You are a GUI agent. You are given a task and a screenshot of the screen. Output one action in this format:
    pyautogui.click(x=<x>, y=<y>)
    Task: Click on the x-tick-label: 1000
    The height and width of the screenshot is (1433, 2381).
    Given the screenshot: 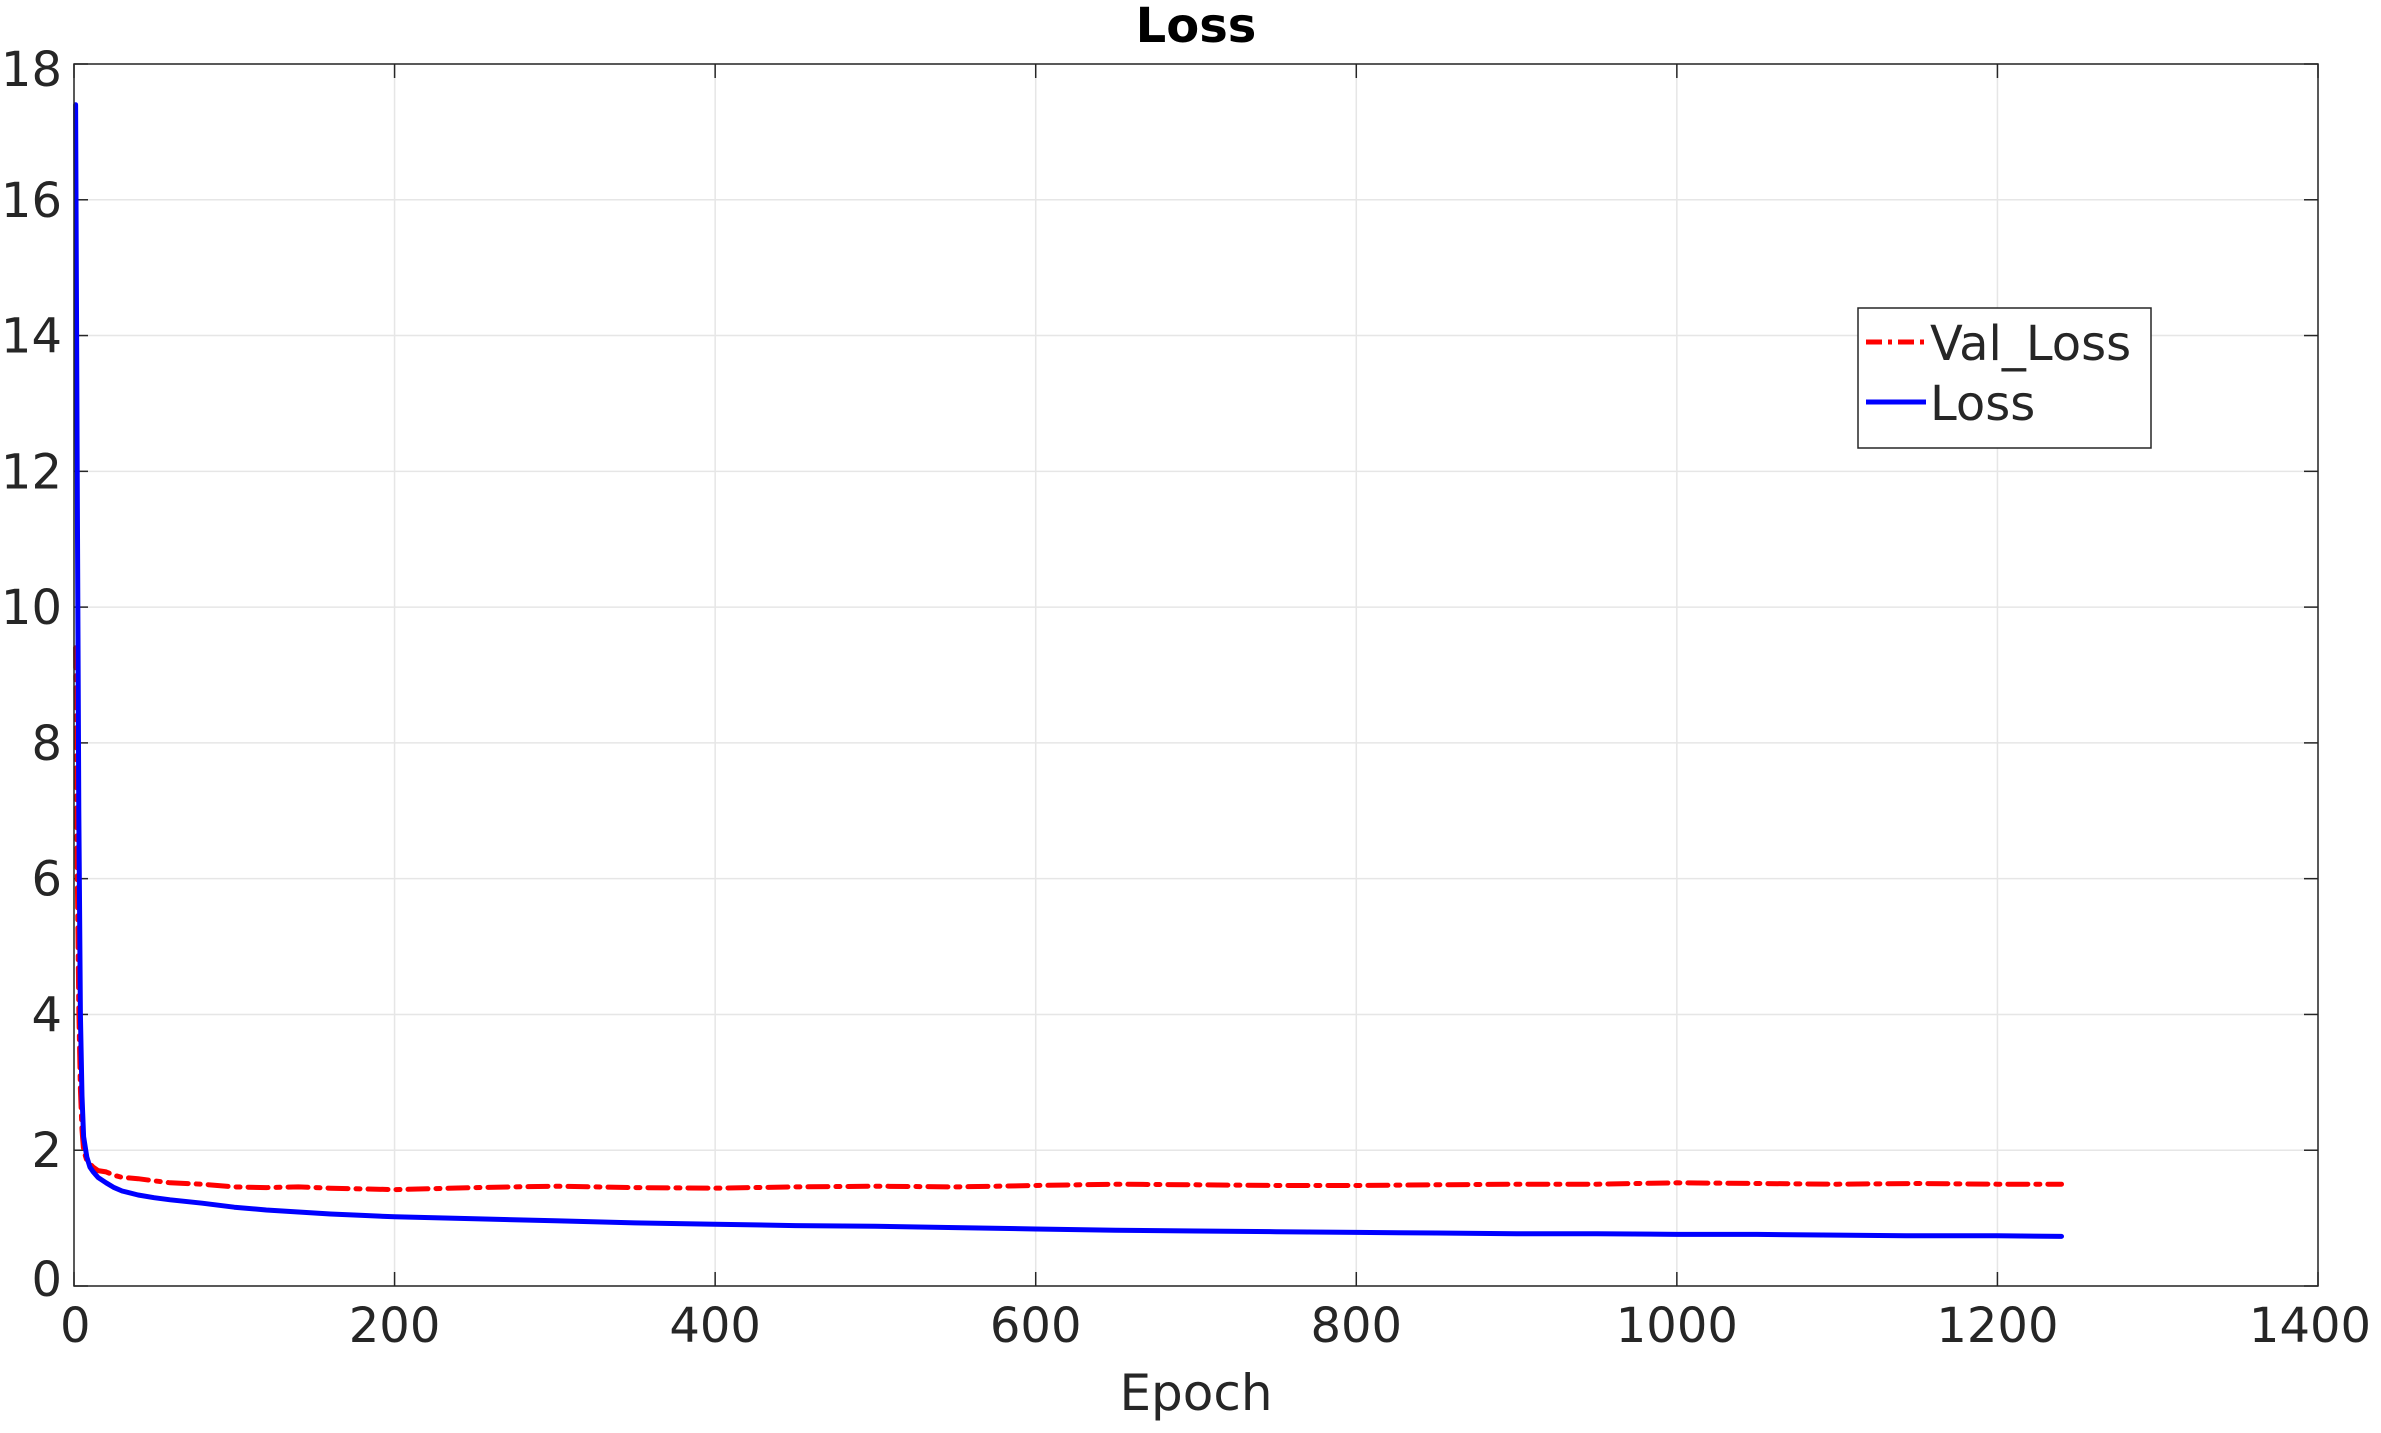 What is the action you would take?
    pyautogui.click(x=1677, y=1326)
    